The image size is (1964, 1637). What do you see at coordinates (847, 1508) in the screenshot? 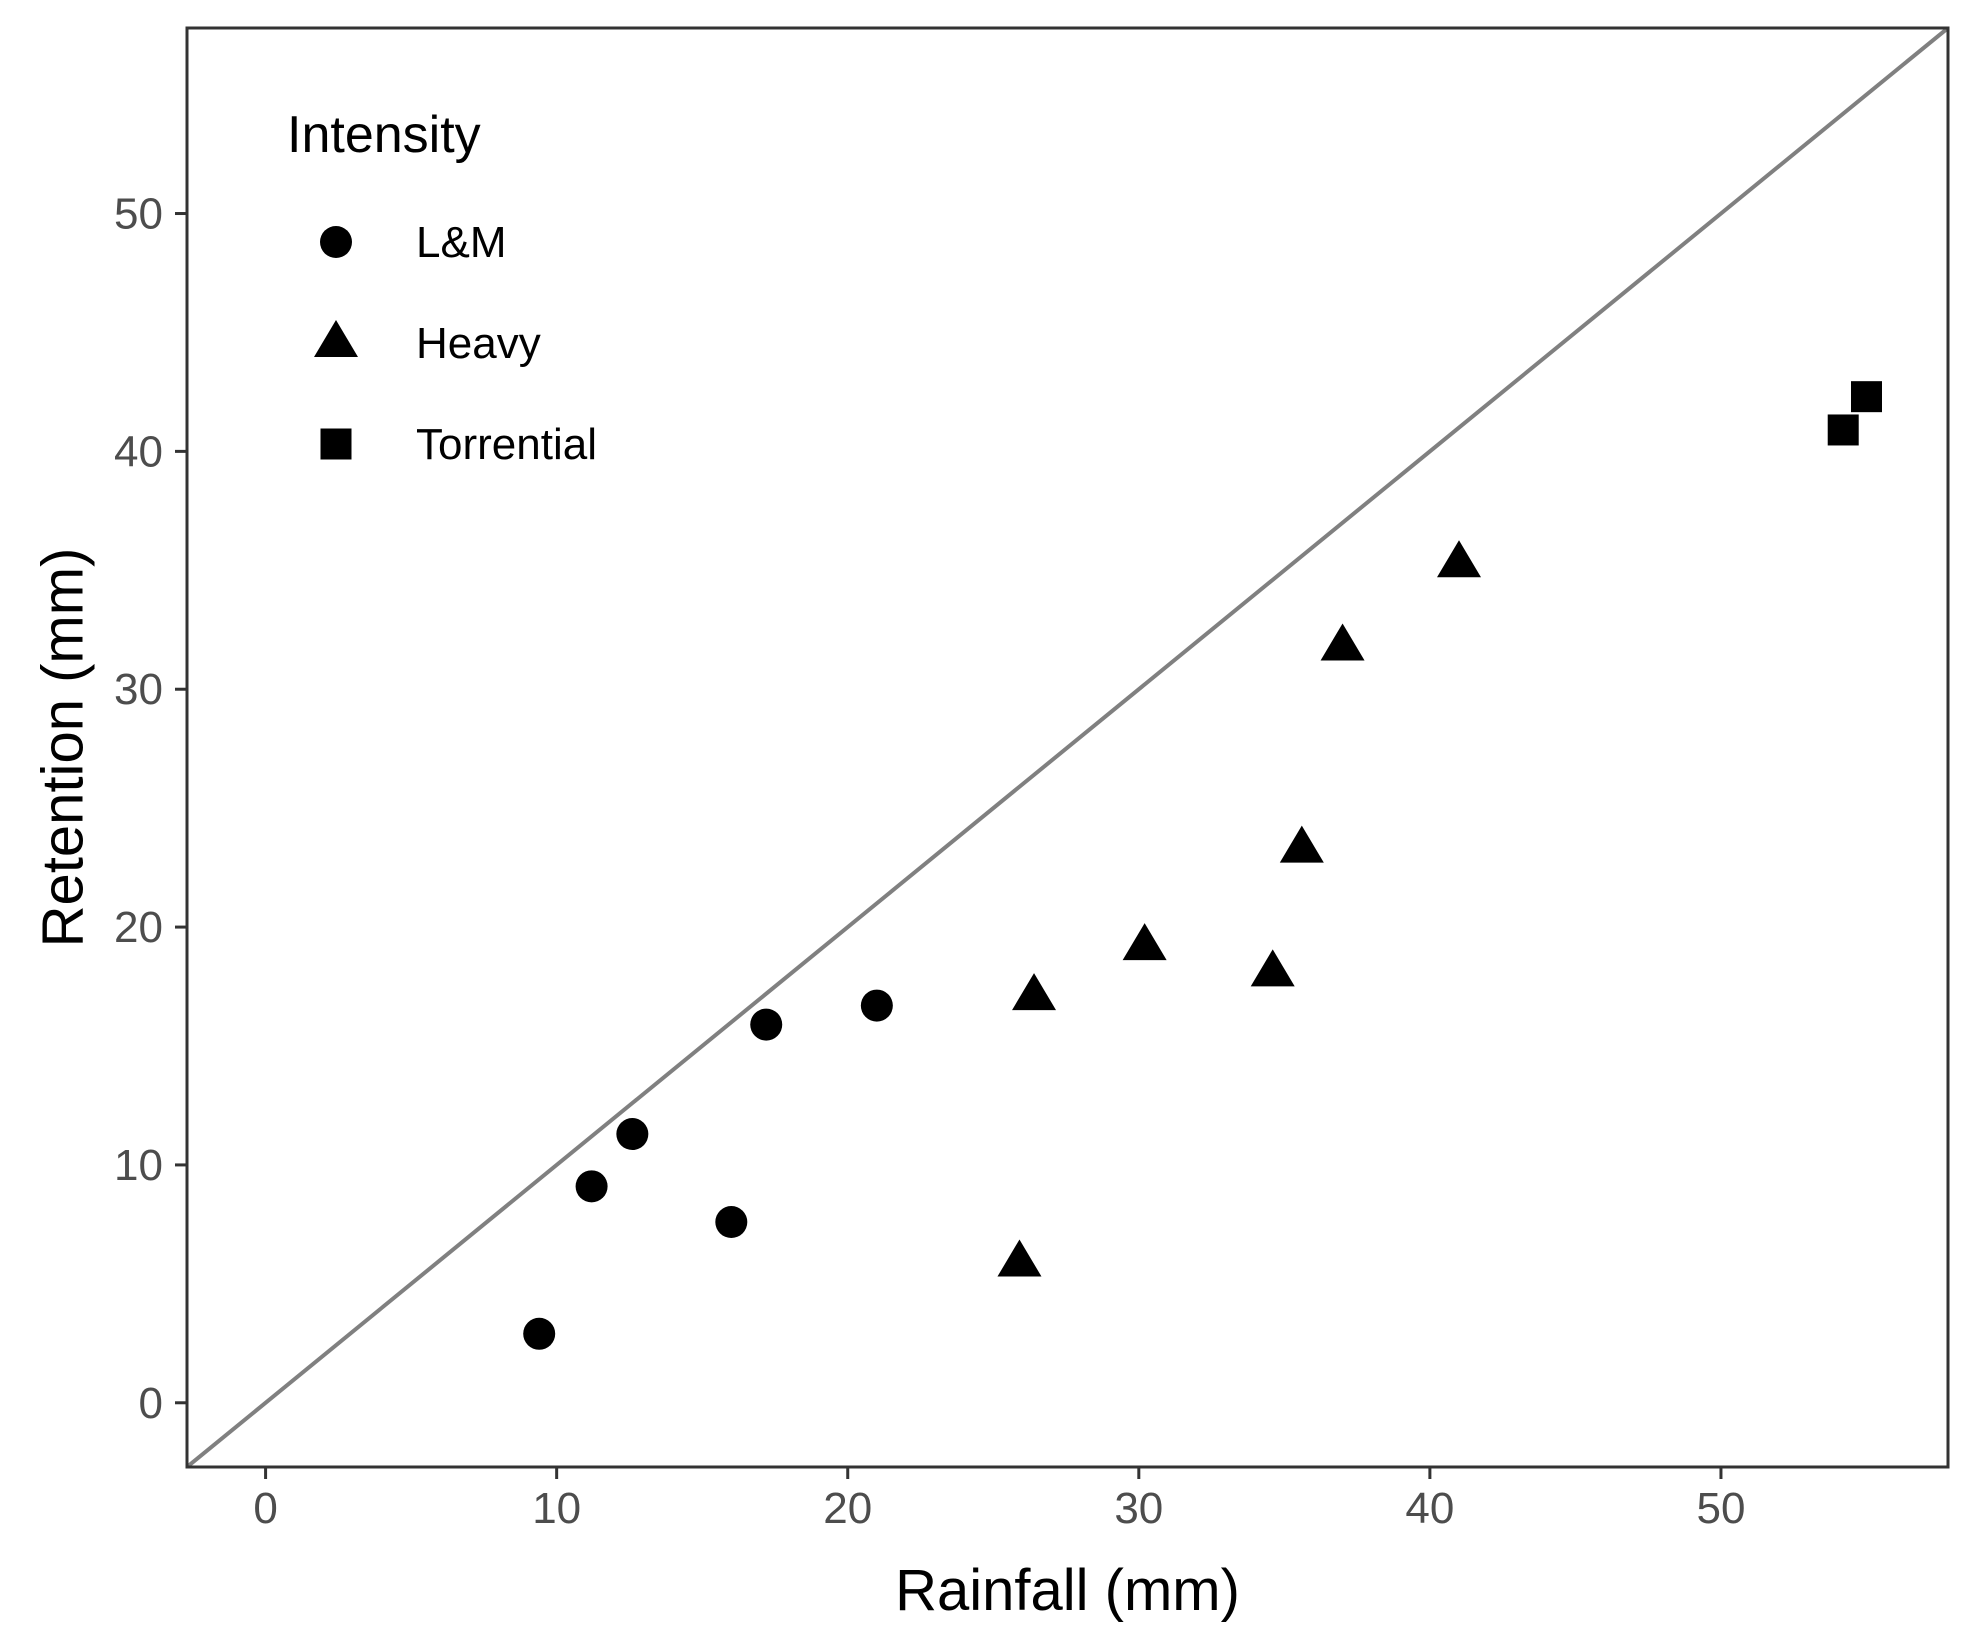
I see `x-tick-label: 20` at bounding box center [847, 1508].